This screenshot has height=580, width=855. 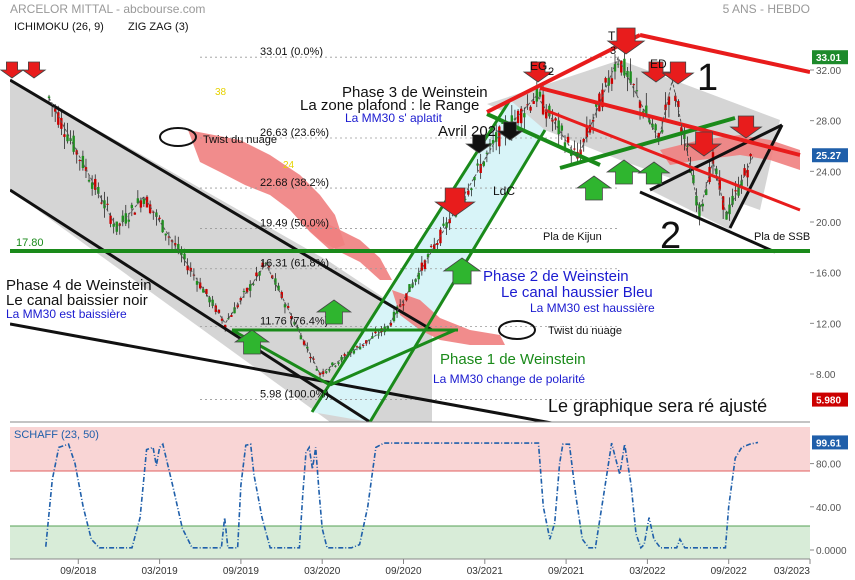 What do you see at coordinates (30, 243) in the screenshot?
I see `support-level-label: 17.80` at bounding box center [30, 243].